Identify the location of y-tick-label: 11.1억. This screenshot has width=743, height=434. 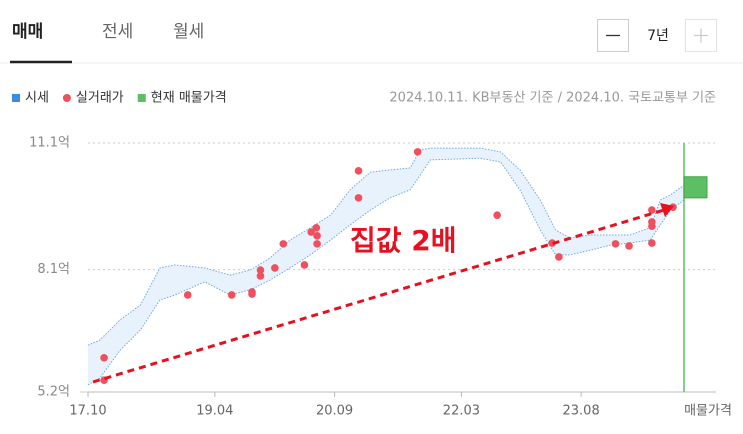
(49, 143).